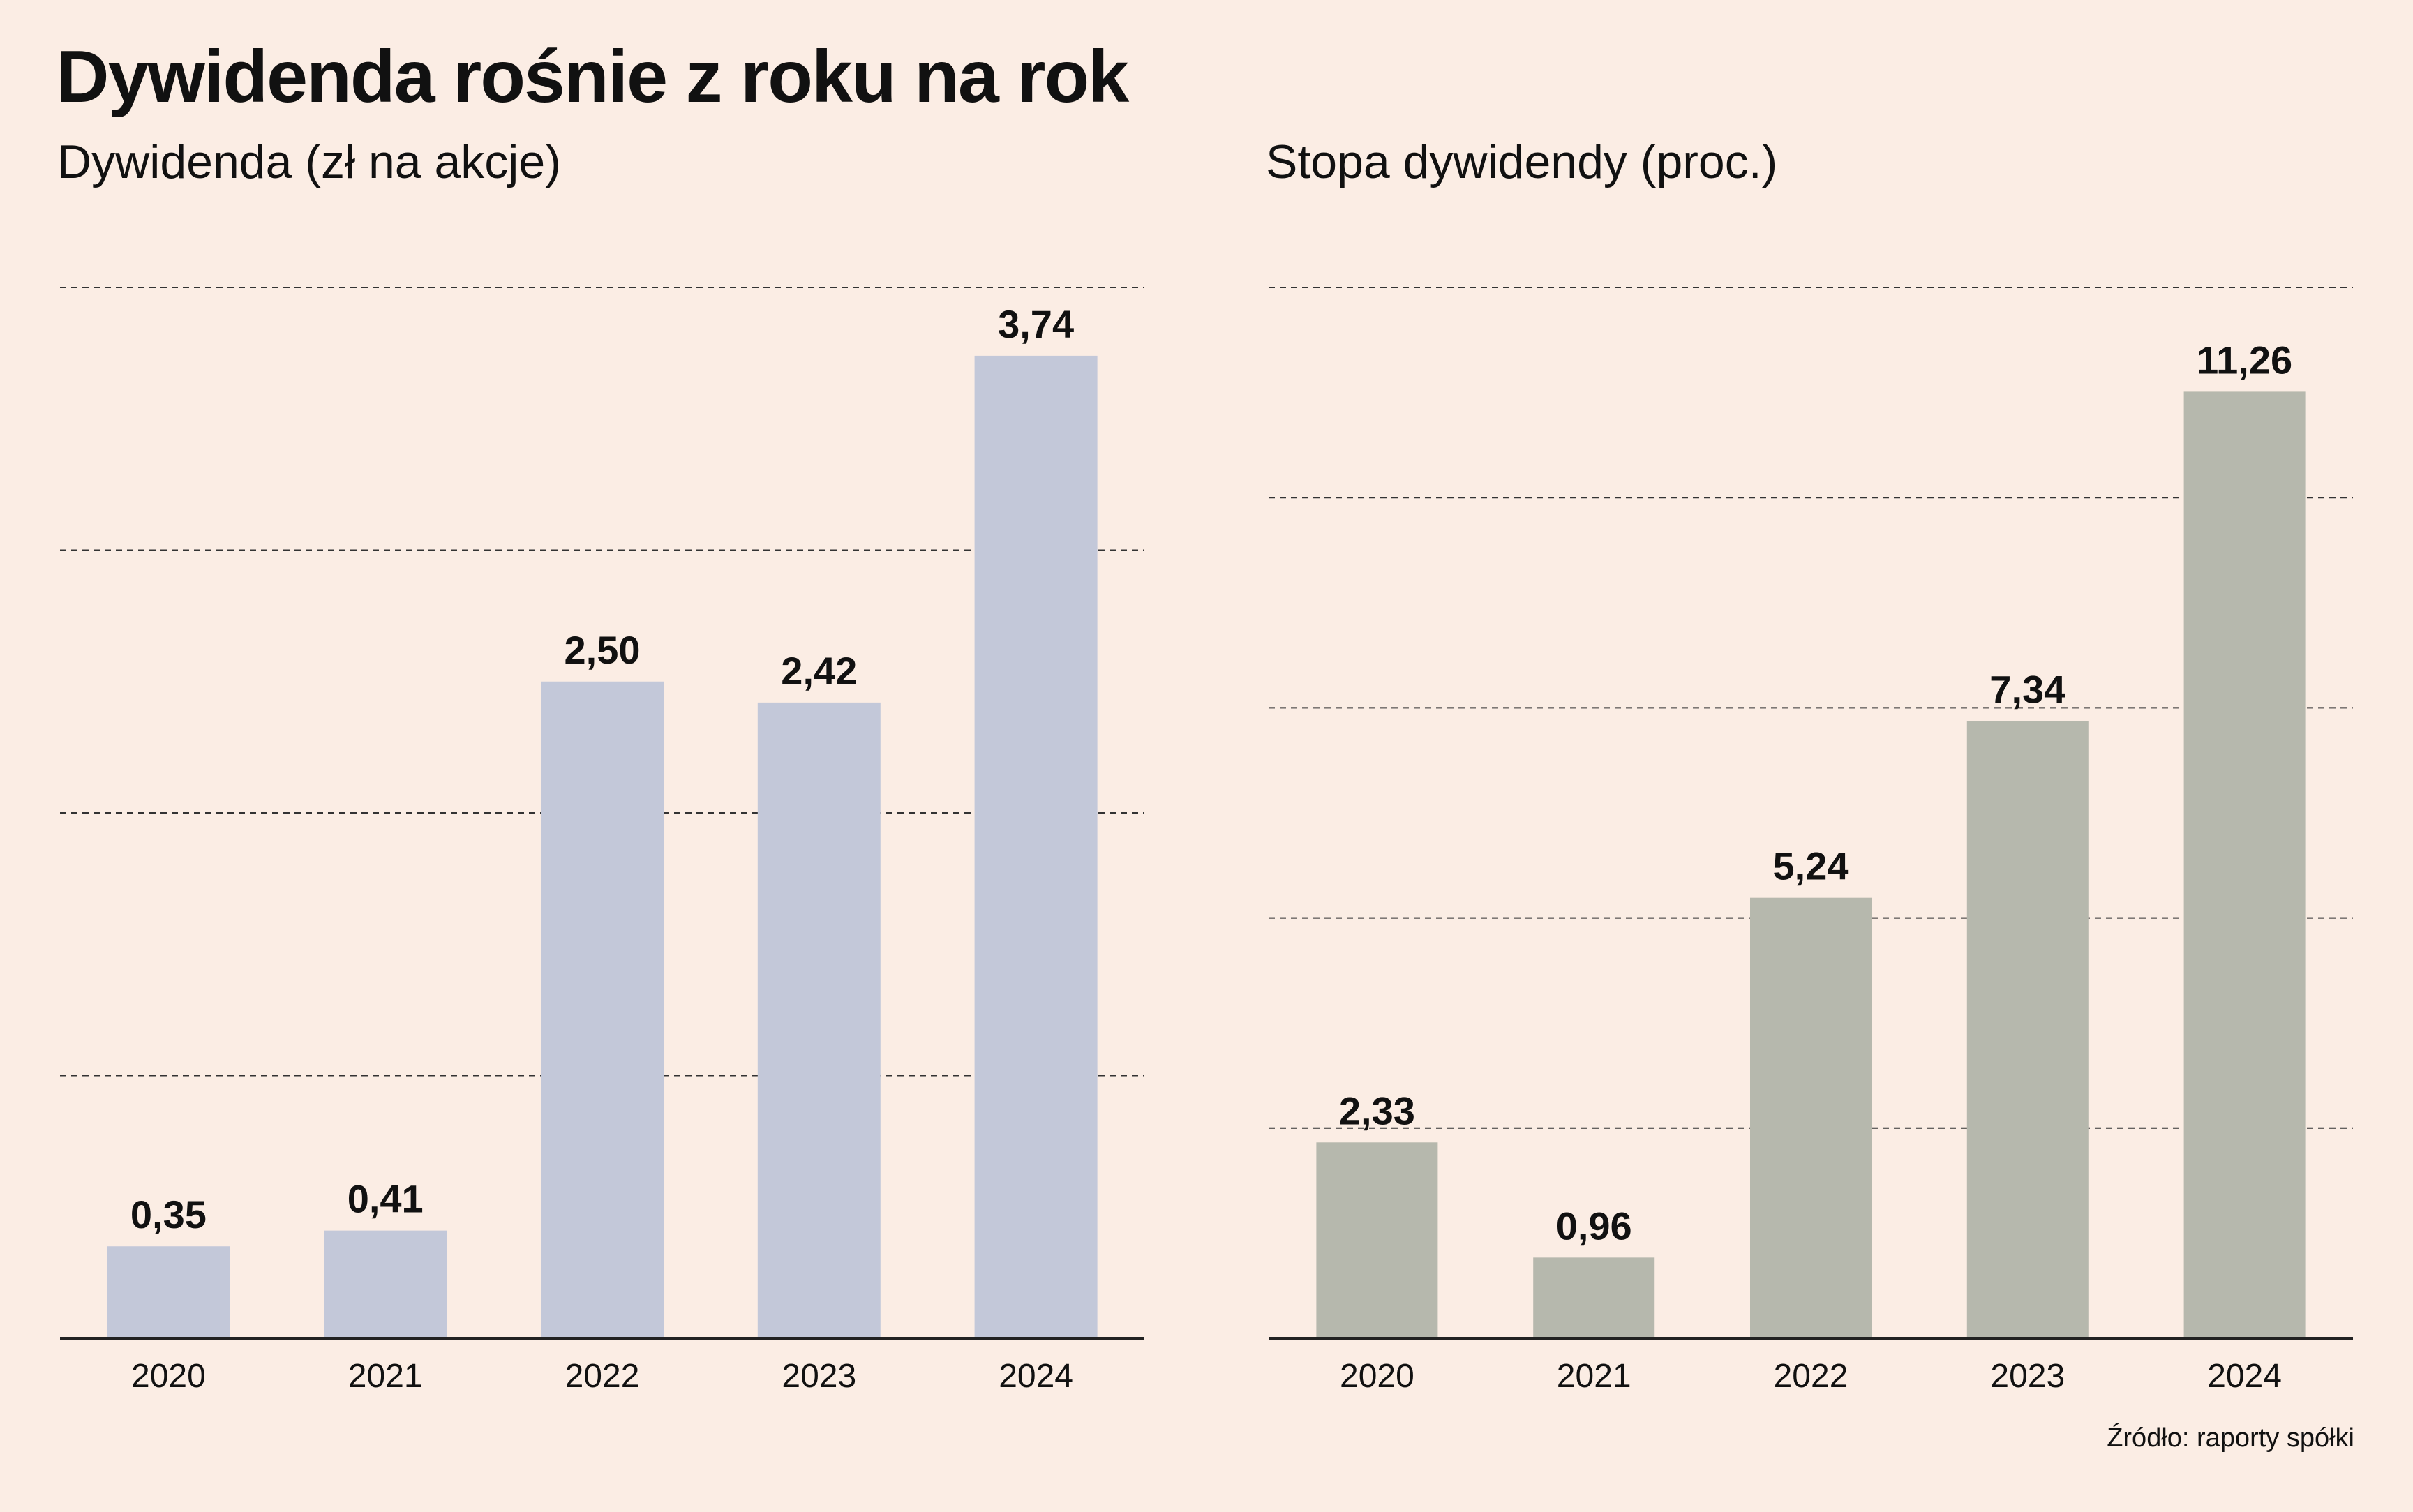 The image size is (2413, 1512). I want to click on dividend-x-tick-label-2023: 2023, so click(819, 1376).